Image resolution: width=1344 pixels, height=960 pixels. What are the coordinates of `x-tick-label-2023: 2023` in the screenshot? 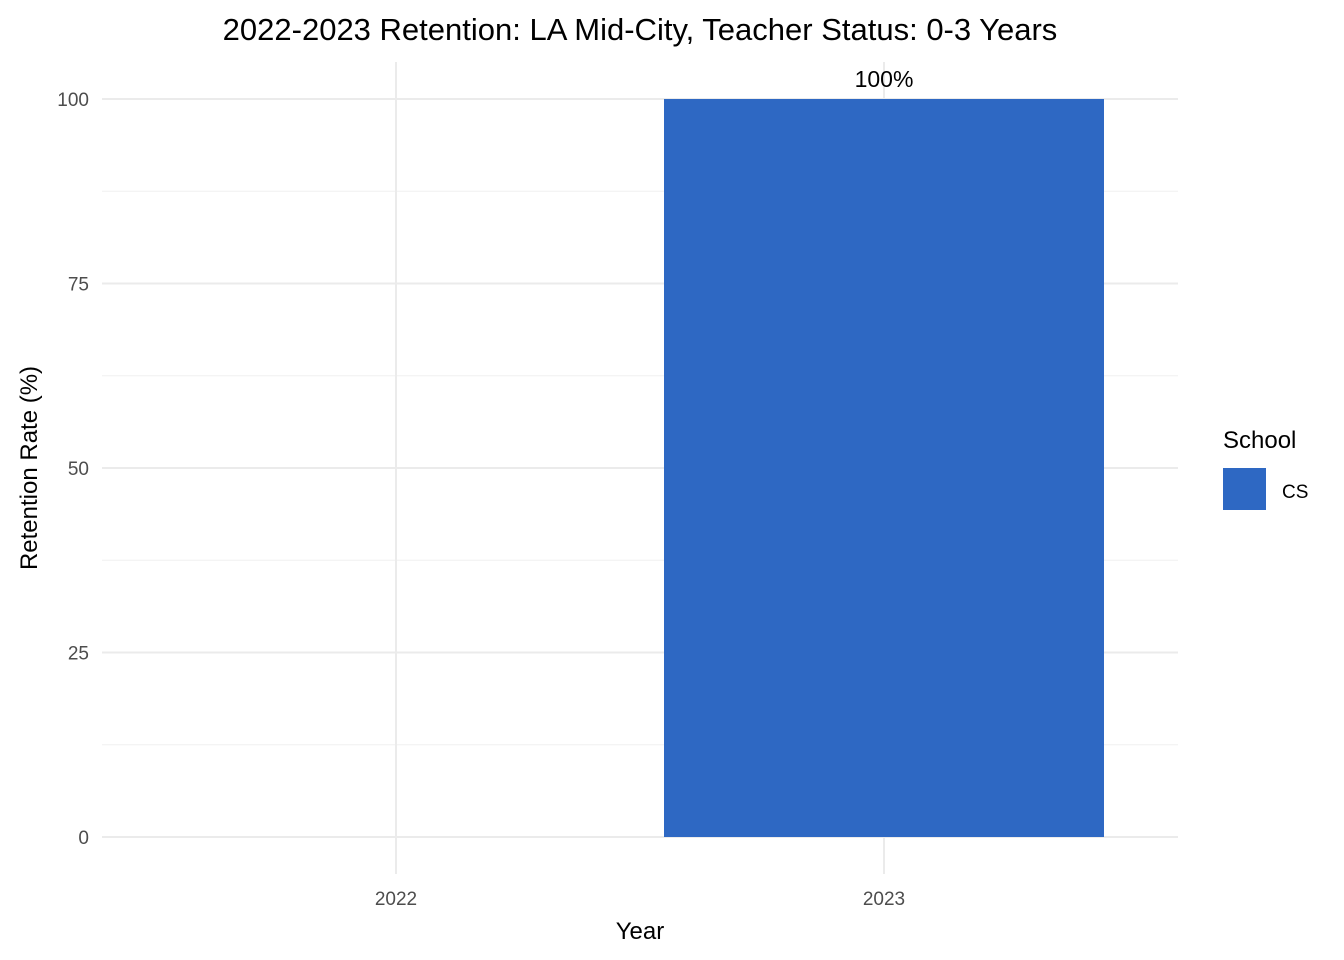 It's located at (884, 899).